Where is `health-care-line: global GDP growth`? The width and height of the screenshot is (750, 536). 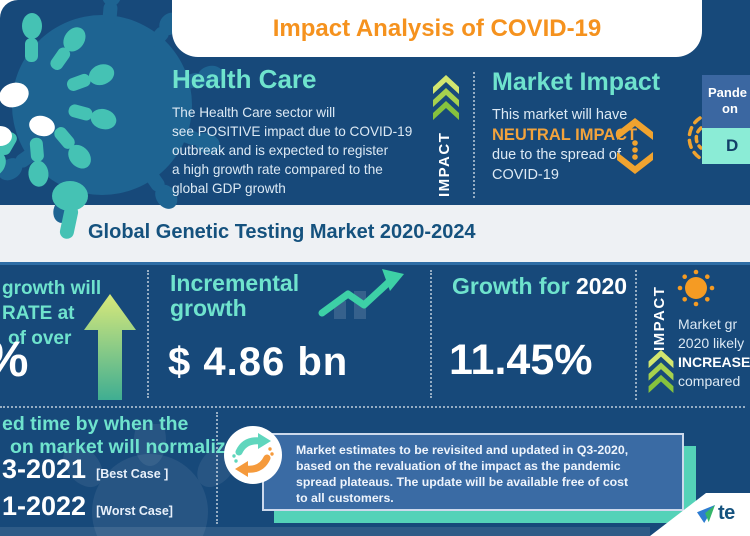 health-care-line: global GDP growth is located at coordinates (229, 188).